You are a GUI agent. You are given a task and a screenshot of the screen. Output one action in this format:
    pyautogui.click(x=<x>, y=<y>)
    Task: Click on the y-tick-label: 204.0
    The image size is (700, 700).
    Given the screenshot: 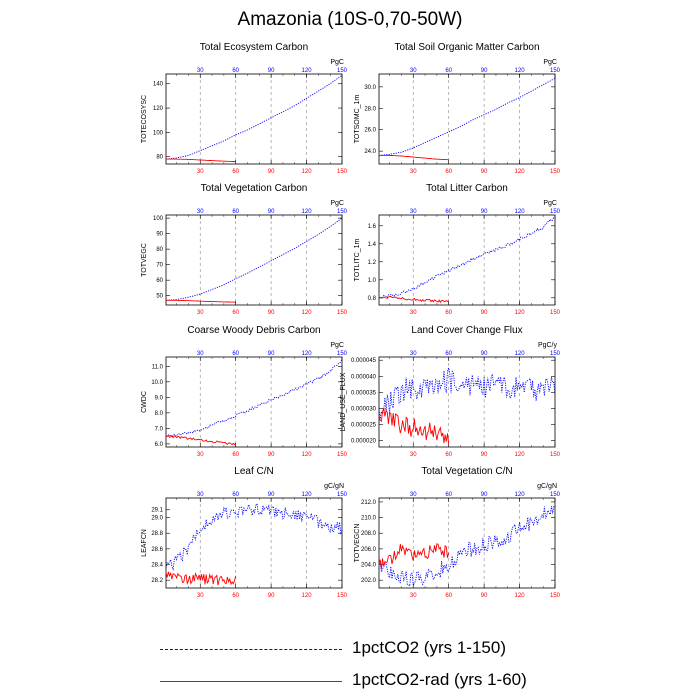 What is the action you would take?
    pyautogui.click(x=369, y=566)
    